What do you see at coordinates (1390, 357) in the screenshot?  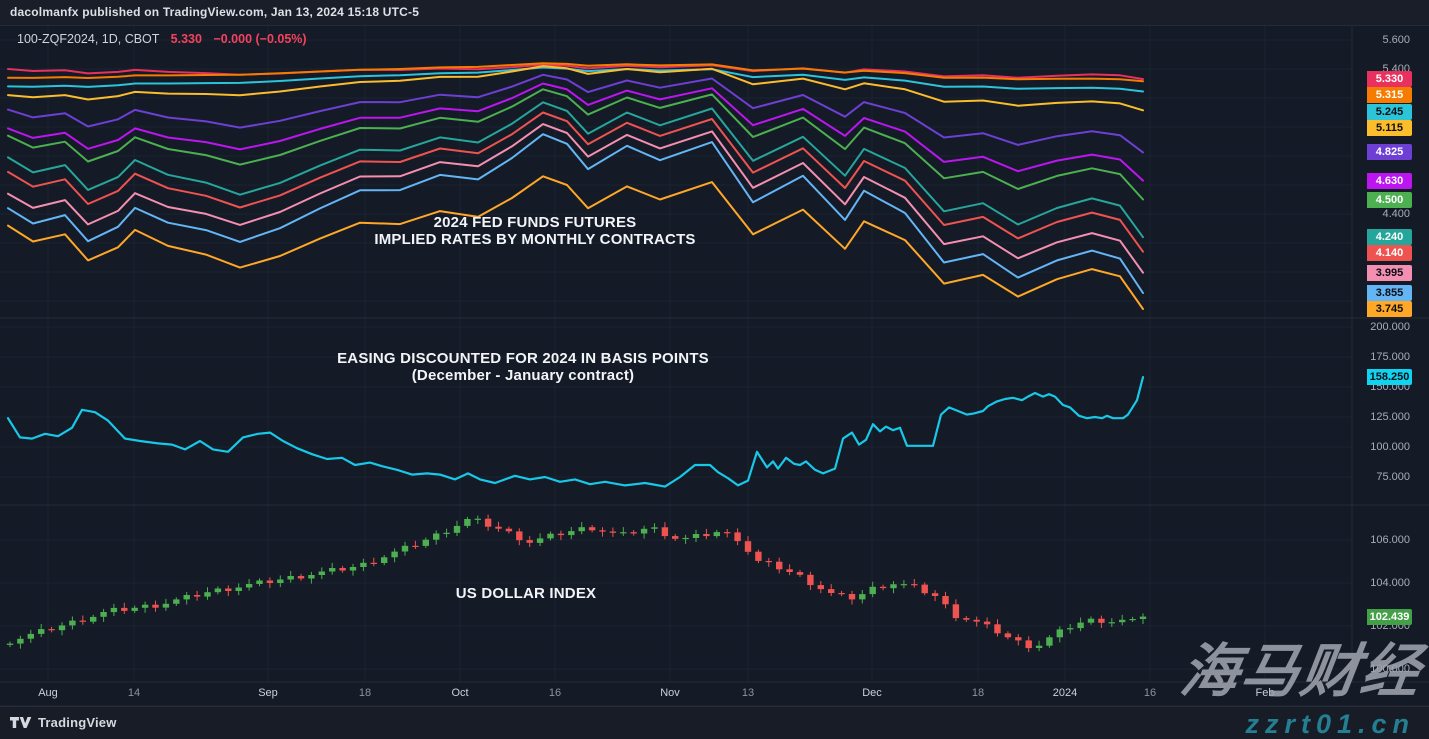 I see `y-tick-bp: 175.000` at bounding box center [1390, 357].